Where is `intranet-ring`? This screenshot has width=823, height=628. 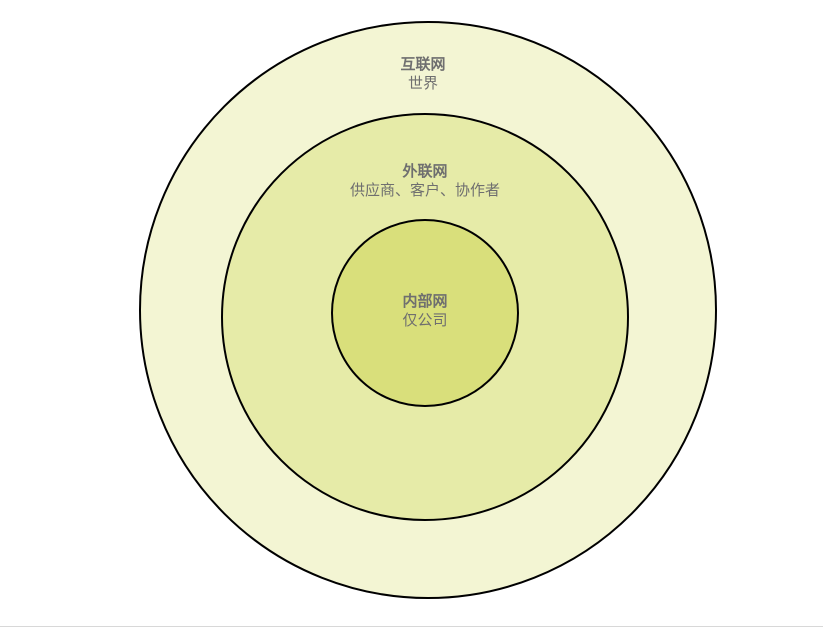 intranet-ring is located at coordinates (425, 313).